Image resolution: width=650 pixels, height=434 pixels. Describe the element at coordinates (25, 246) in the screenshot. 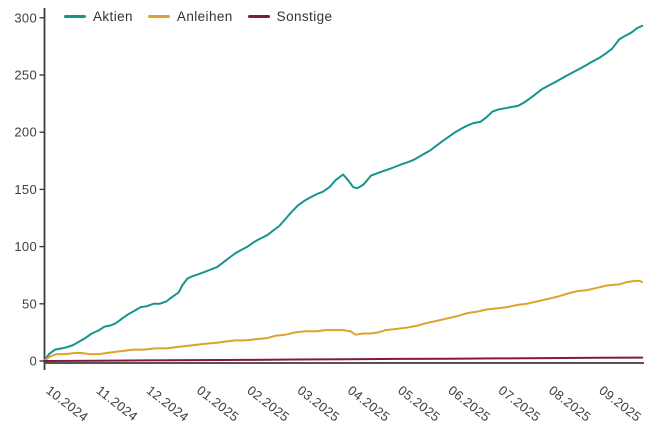

I see `y-tick-label: 100` at that location.